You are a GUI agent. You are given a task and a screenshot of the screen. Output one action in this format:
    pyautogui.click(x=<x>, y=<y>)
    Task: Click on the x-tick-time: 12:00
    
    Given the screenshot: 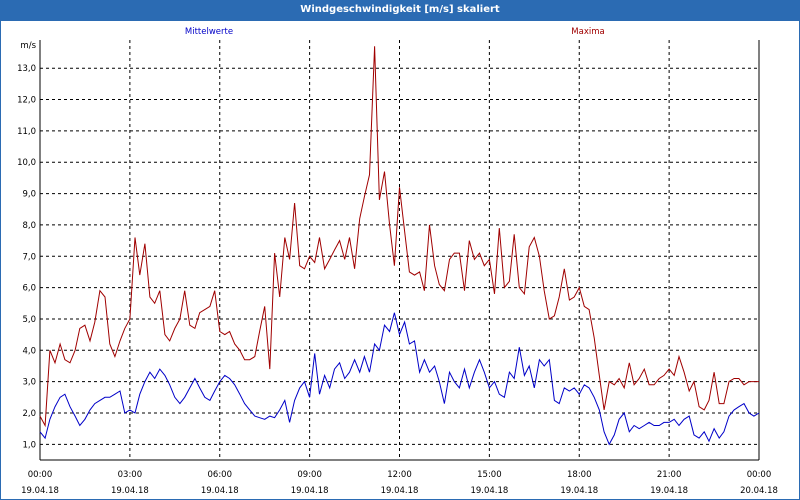 What is the action you would take?
    pyautogui.click(x=399, y=475)
    